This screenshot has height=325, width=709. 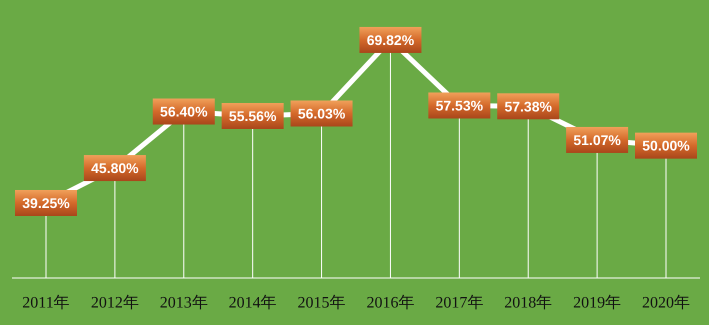 I want to click on x-tick-label: 2019年, so click(x=597, y=303).